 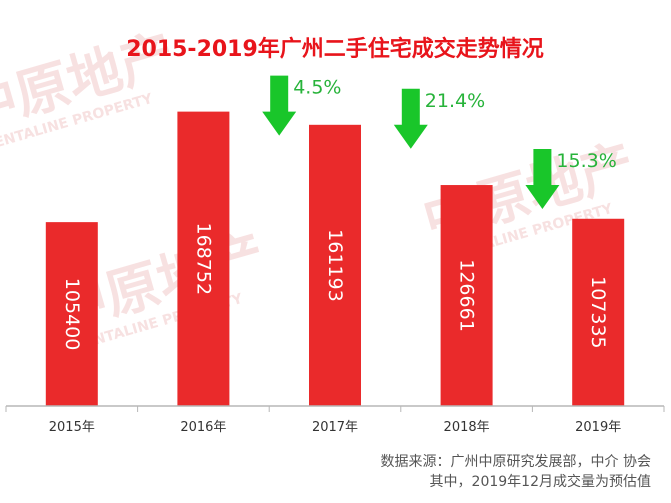 What do you see at coordinates (455, 101) in the screenshot?
I see `change-label: 21.4%` at bounding box center [455, 101].